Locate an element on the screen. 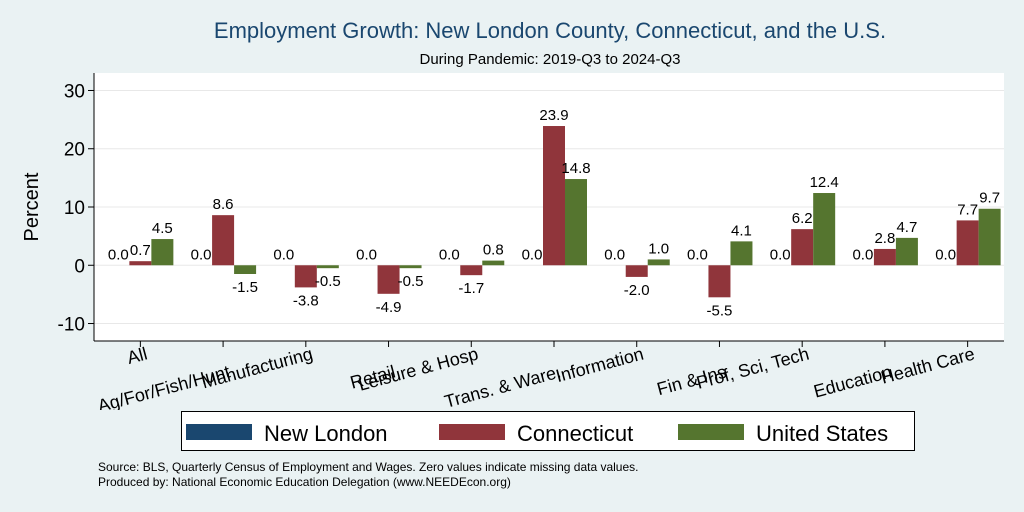  y-axis-label: Percent is located at coordinates (32, 206).